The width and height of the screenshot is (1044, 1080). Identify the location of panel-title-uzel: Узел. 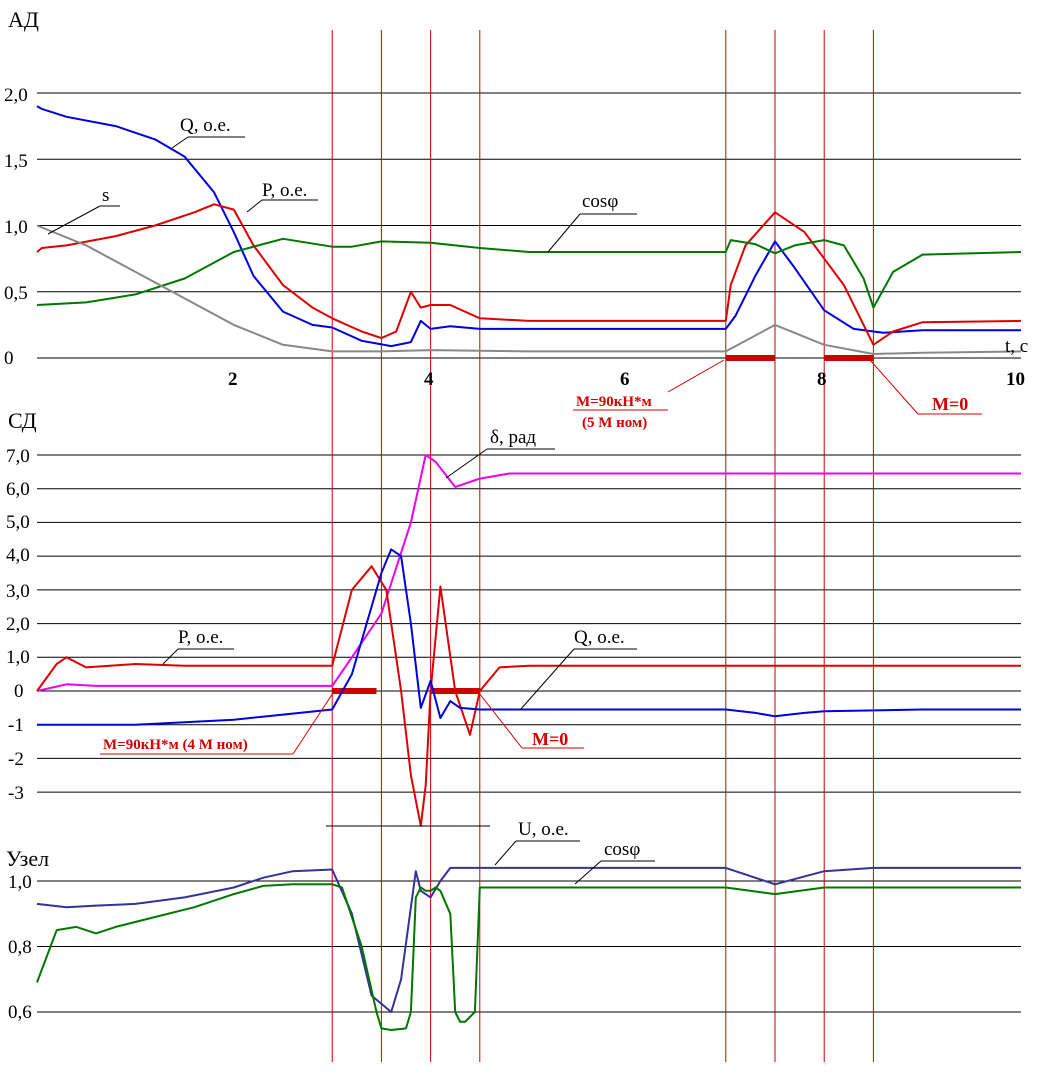
(27, 858).